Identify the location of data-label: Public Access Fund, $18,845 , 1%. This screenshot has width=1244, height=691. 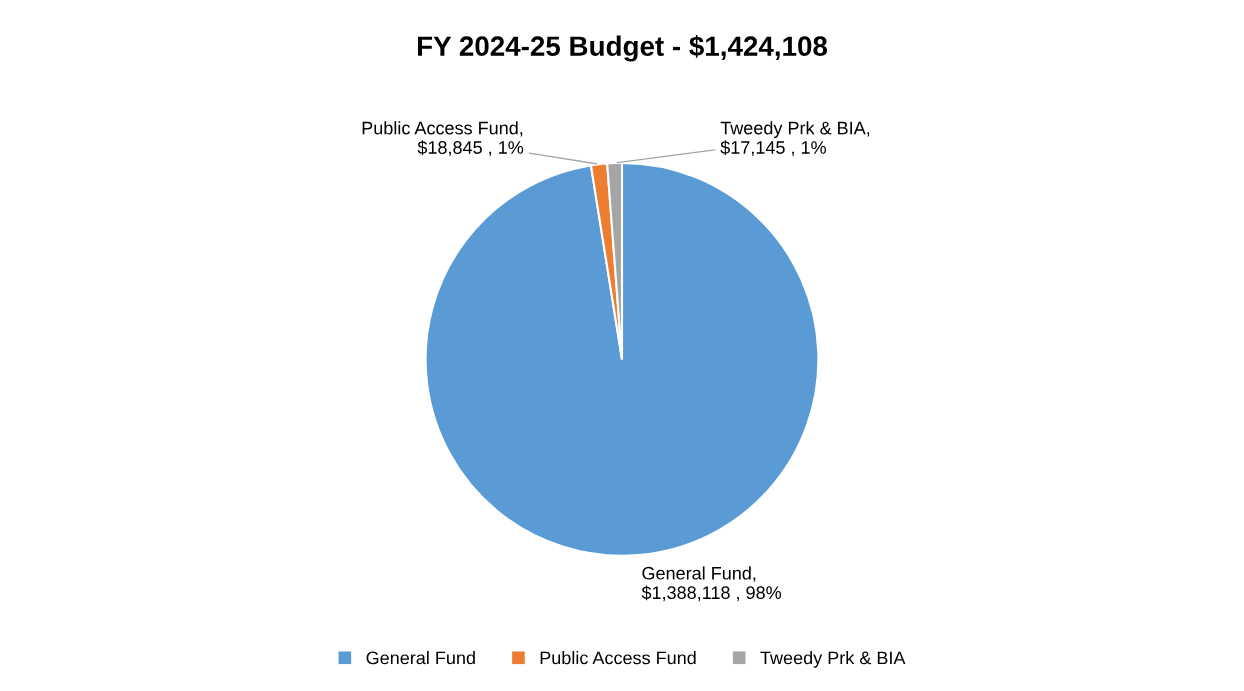
(443, 139).